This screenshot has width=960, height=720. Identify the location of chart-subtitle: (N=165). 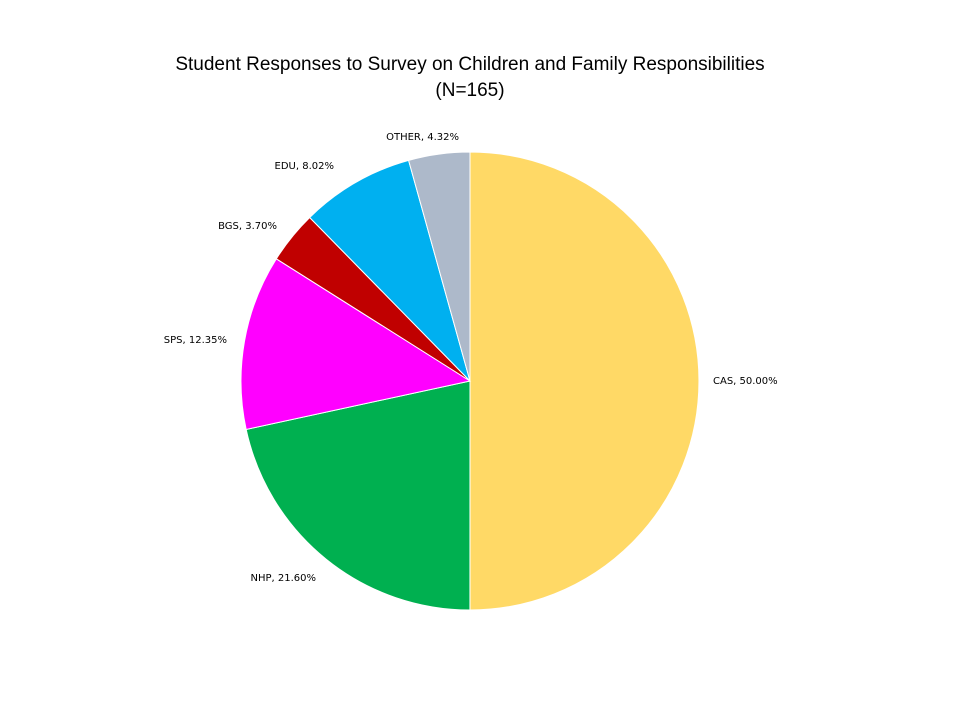
(470, 90).